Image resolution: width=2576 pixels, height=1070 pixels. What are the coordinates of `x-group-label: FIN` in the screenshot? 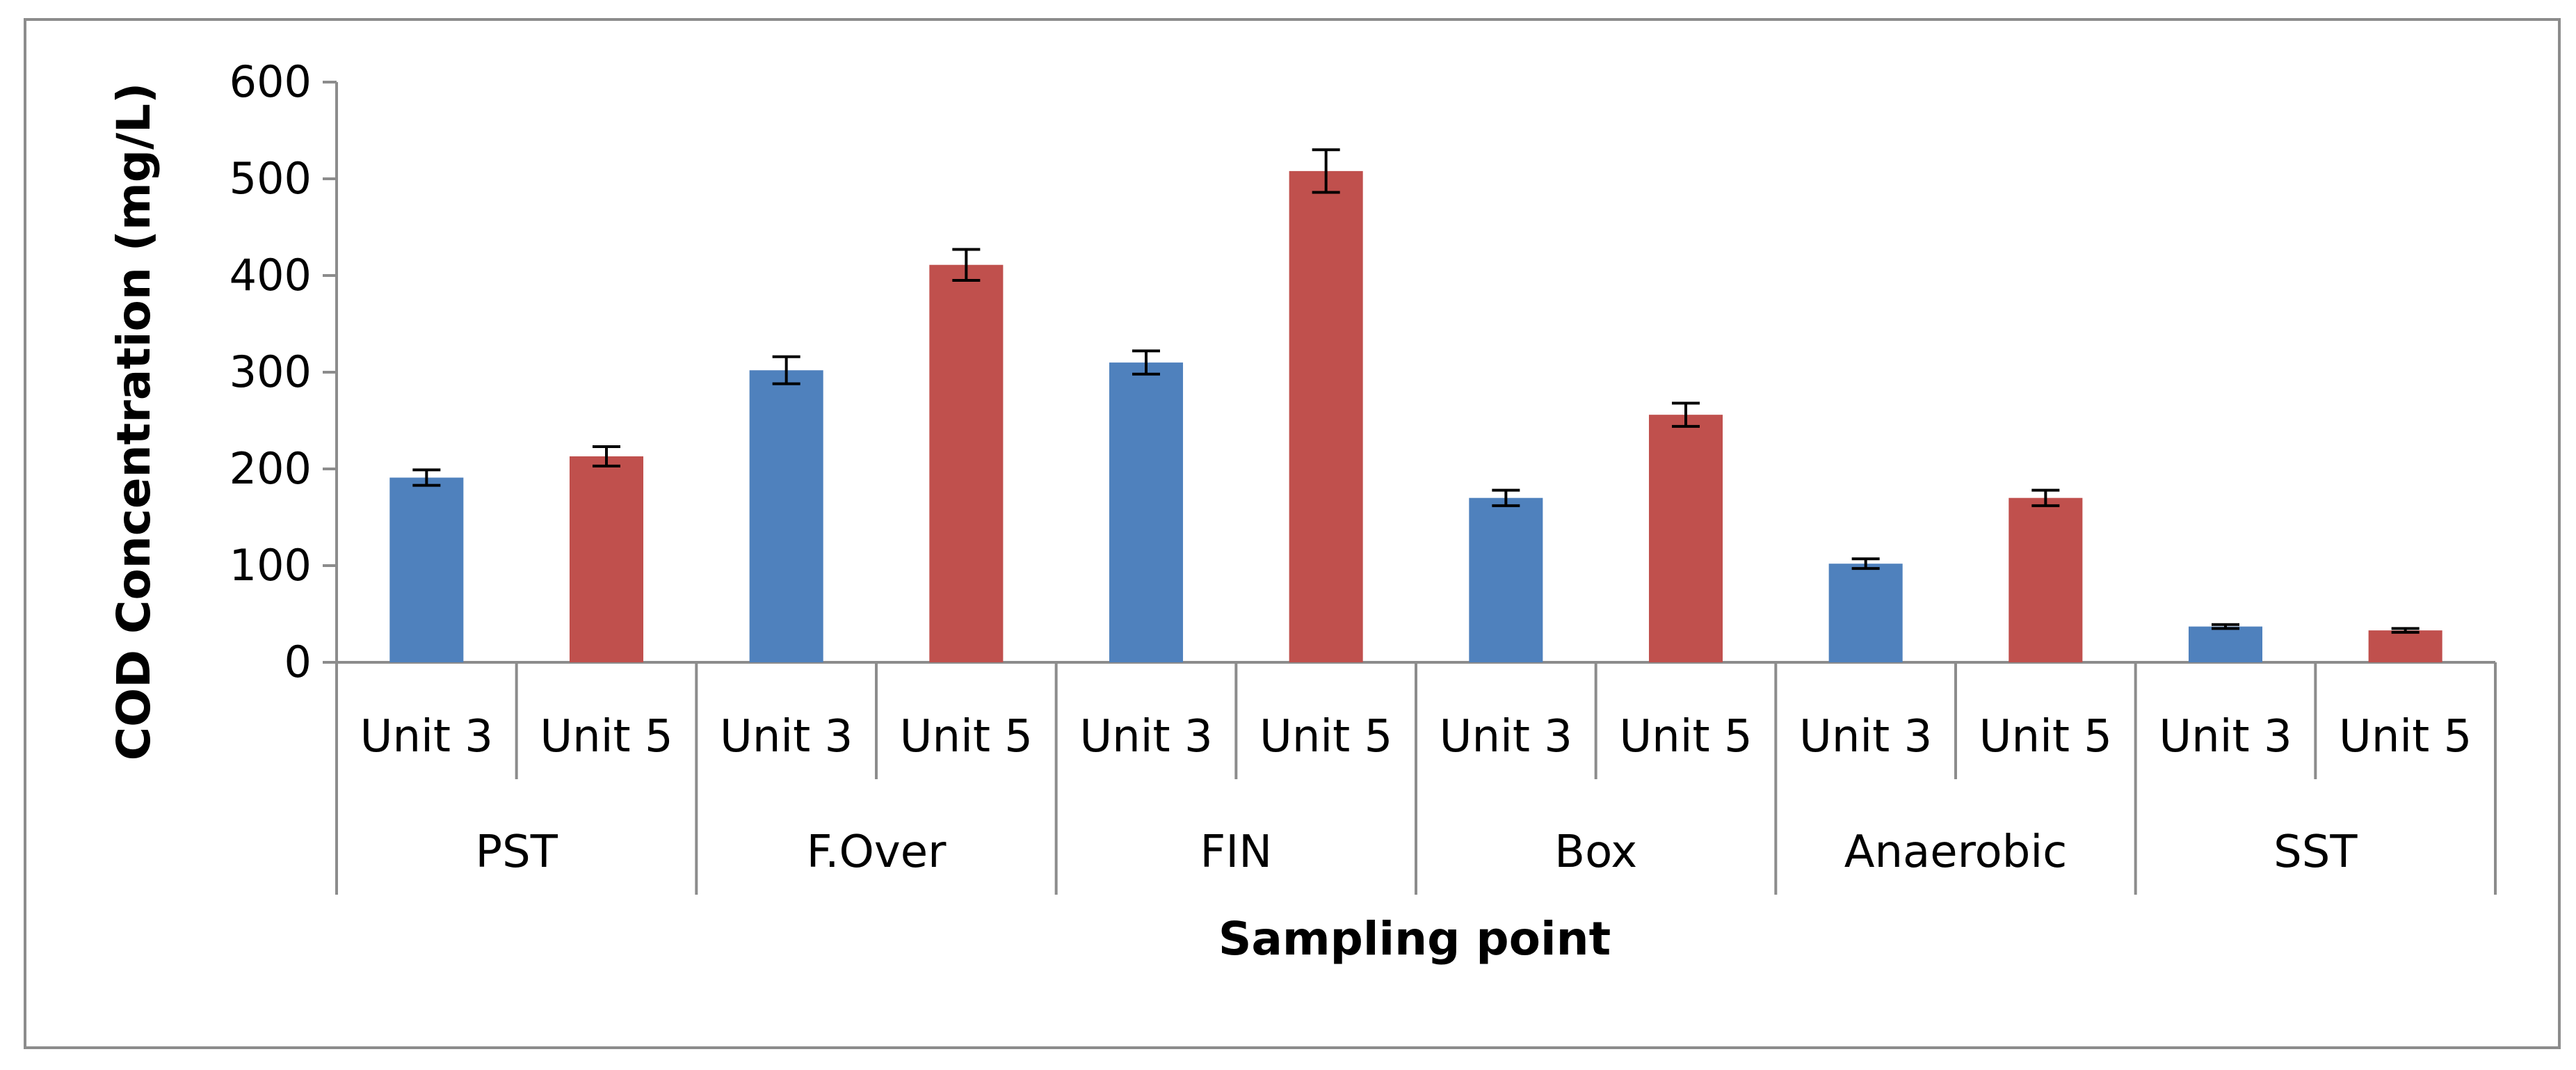 It's located at (1236, 852).